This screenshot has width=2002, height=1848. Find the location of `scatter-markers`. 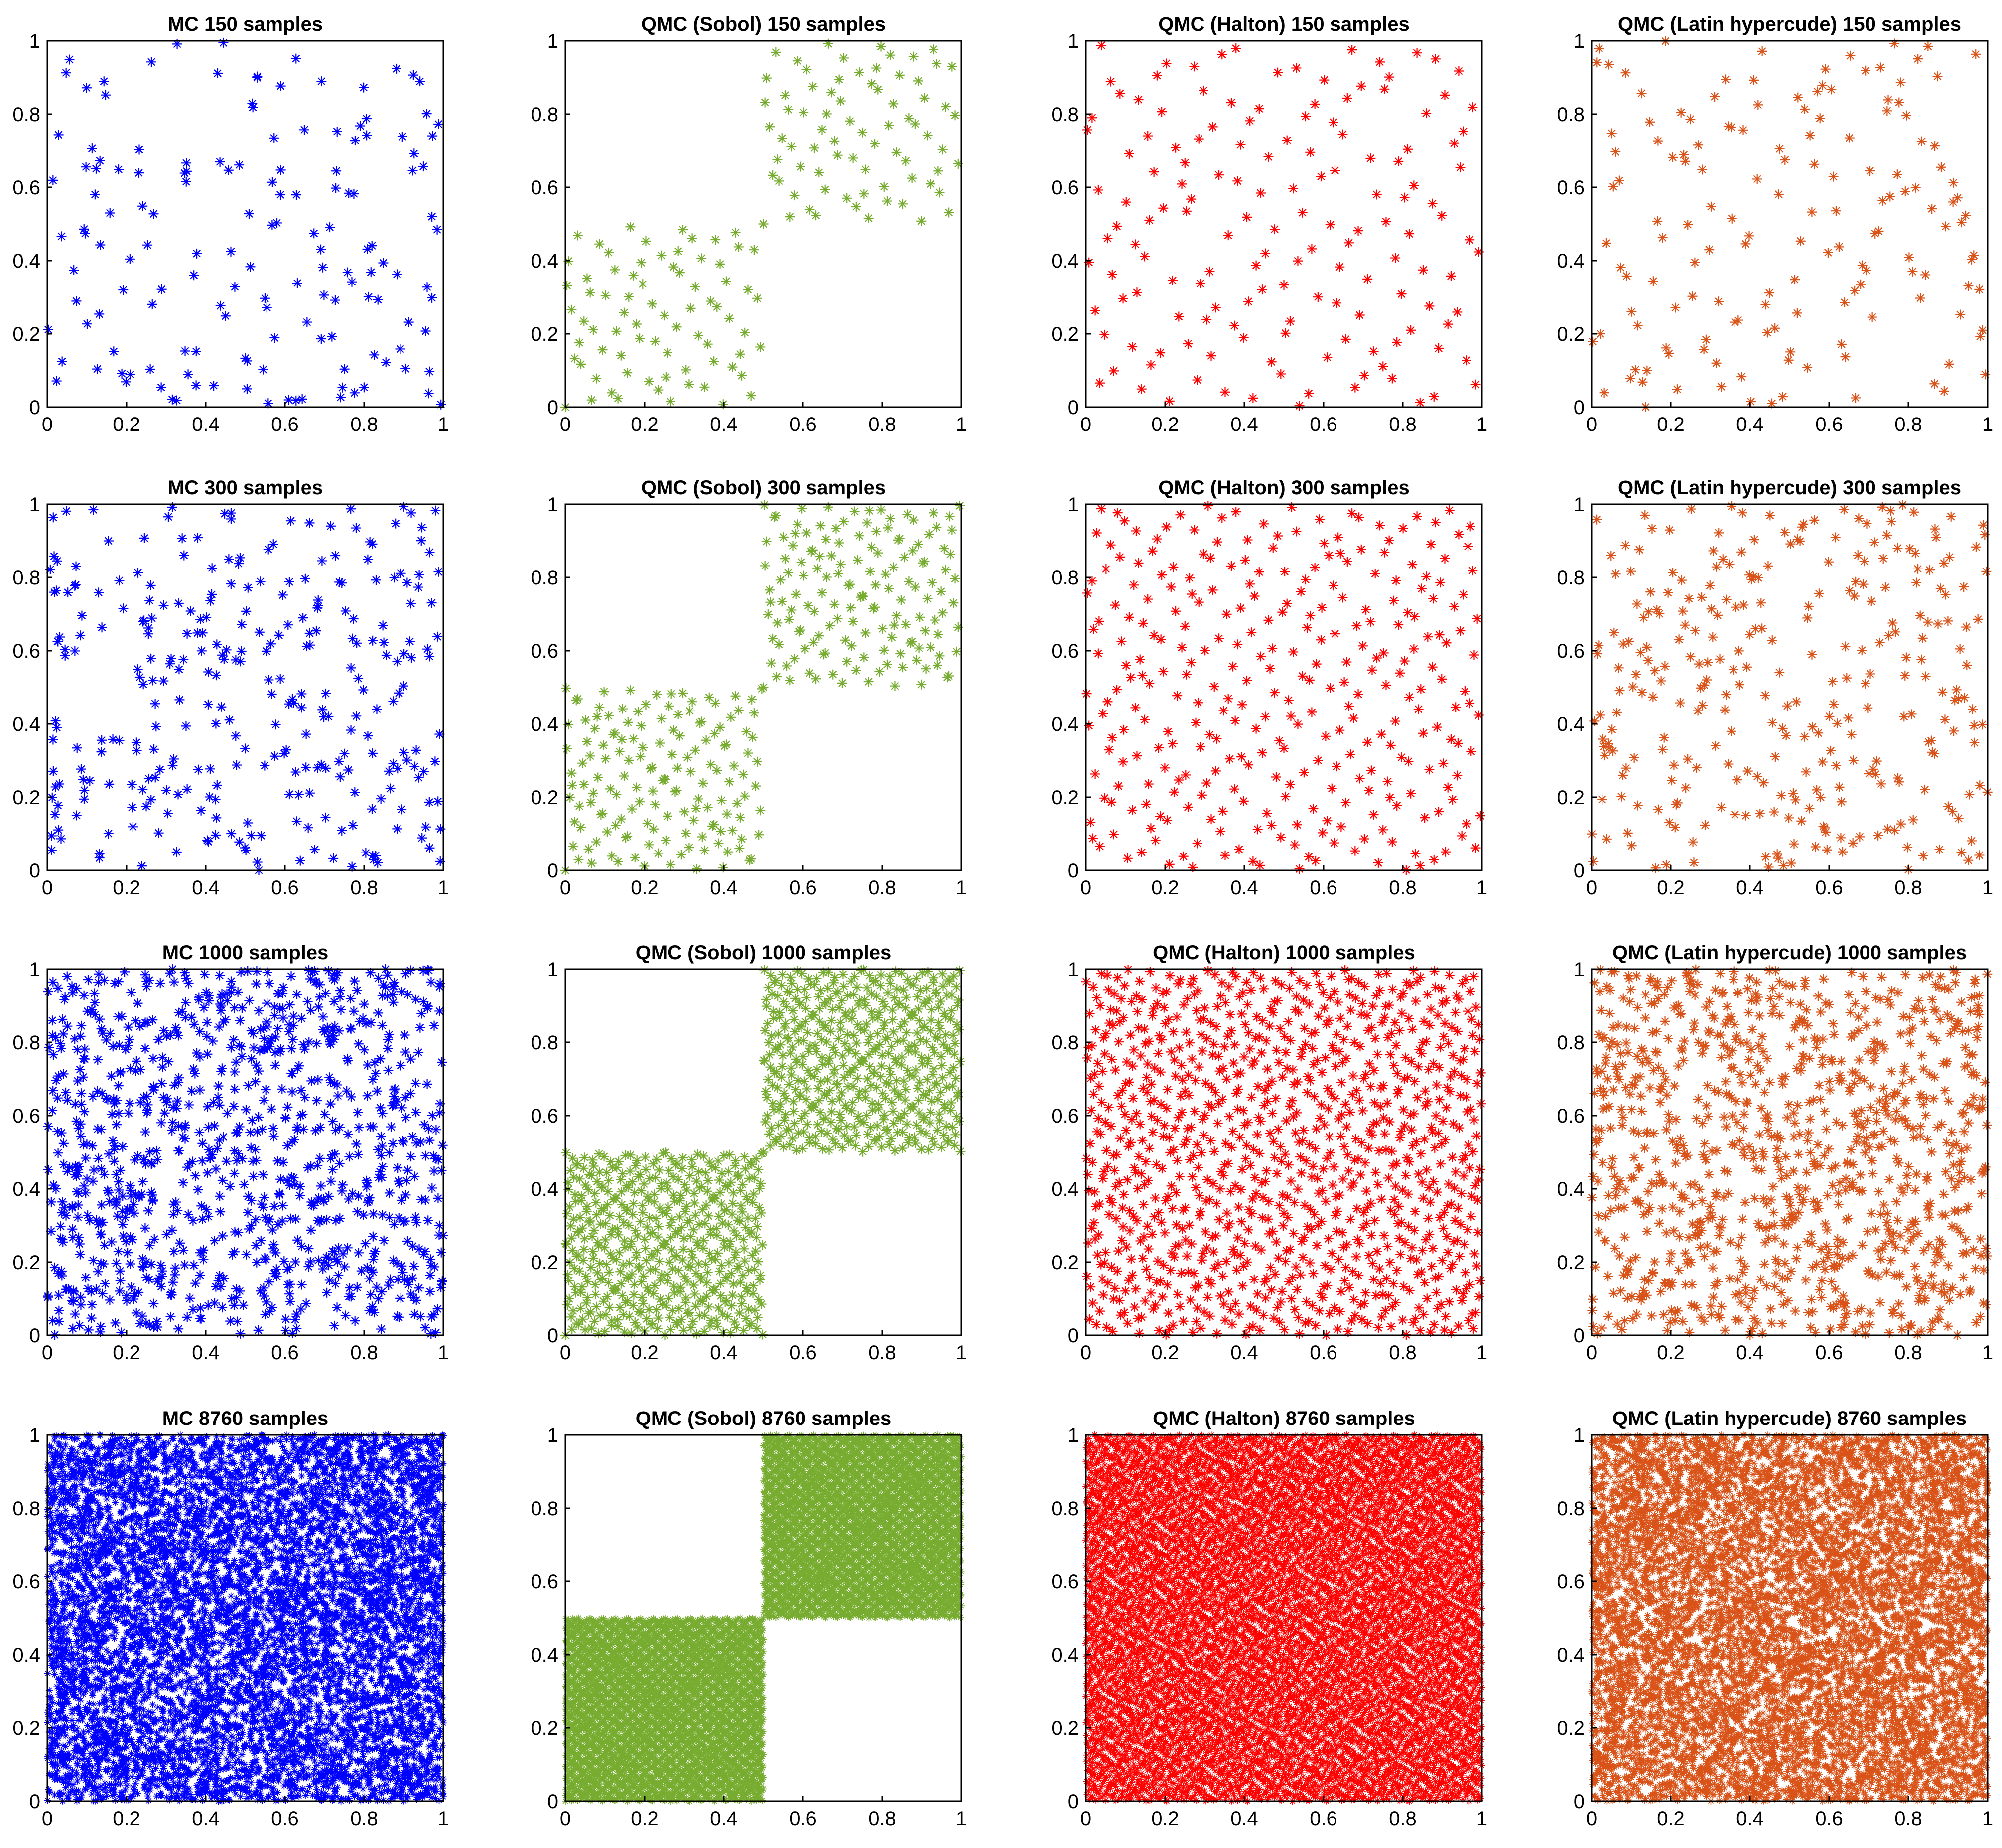

scatter-markers is located at coordinates (245, 224).